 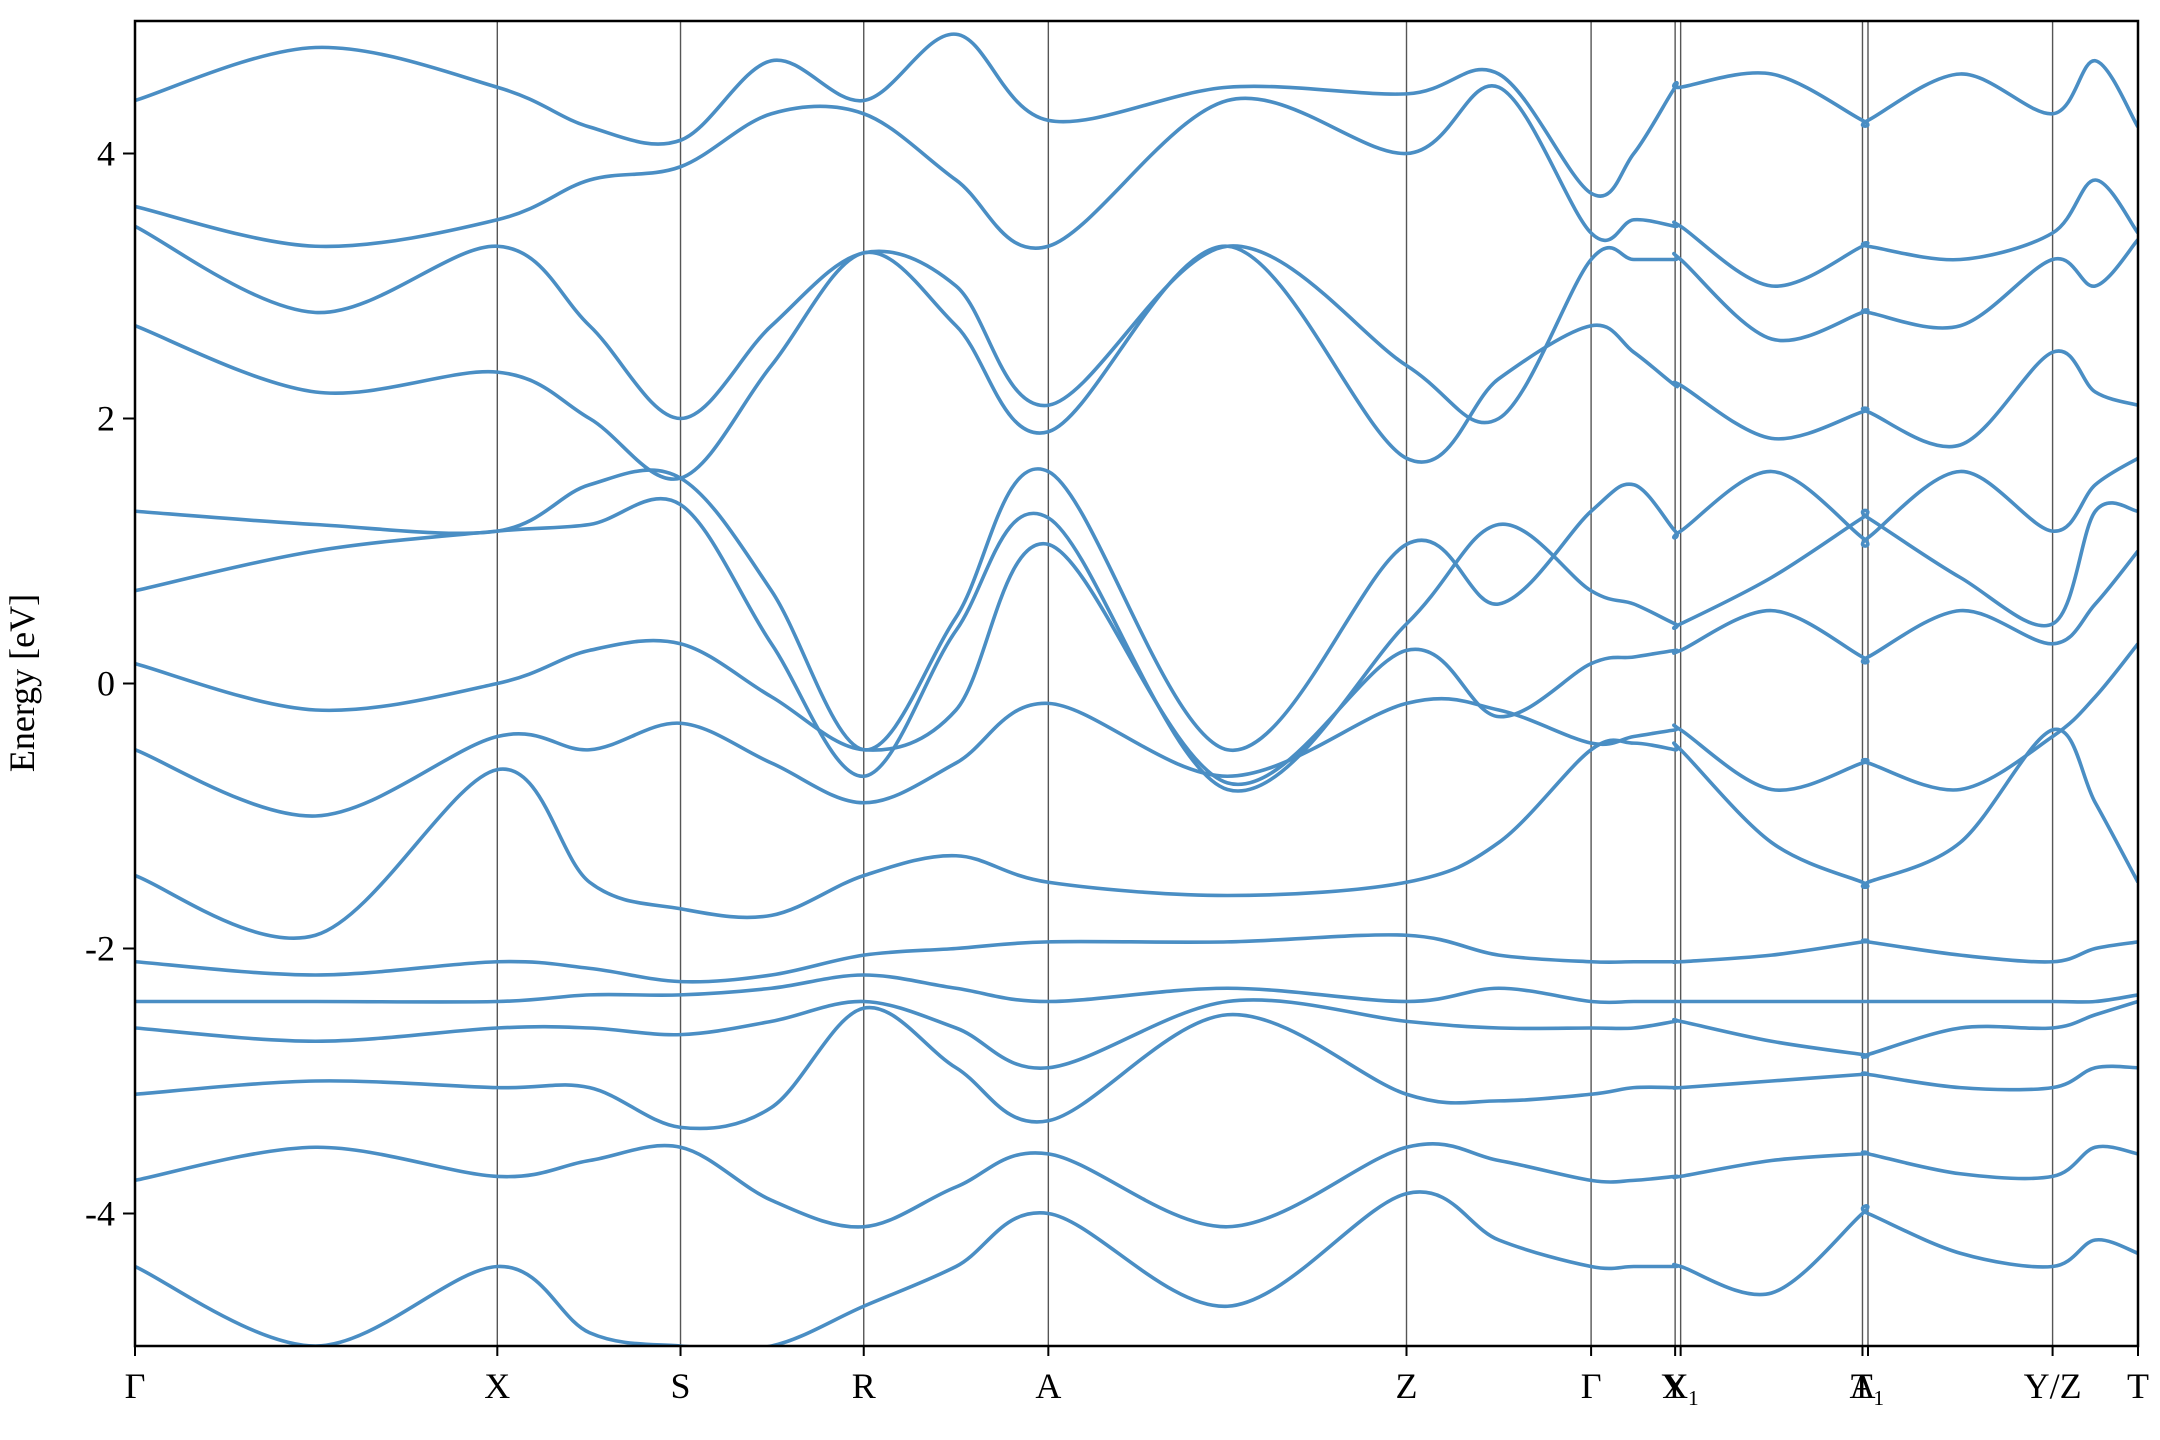 What do you see at coordinates (2138, 1386) in the screenshot?
I see `x-tick-label: T` at bounding box center [2138, 1386].